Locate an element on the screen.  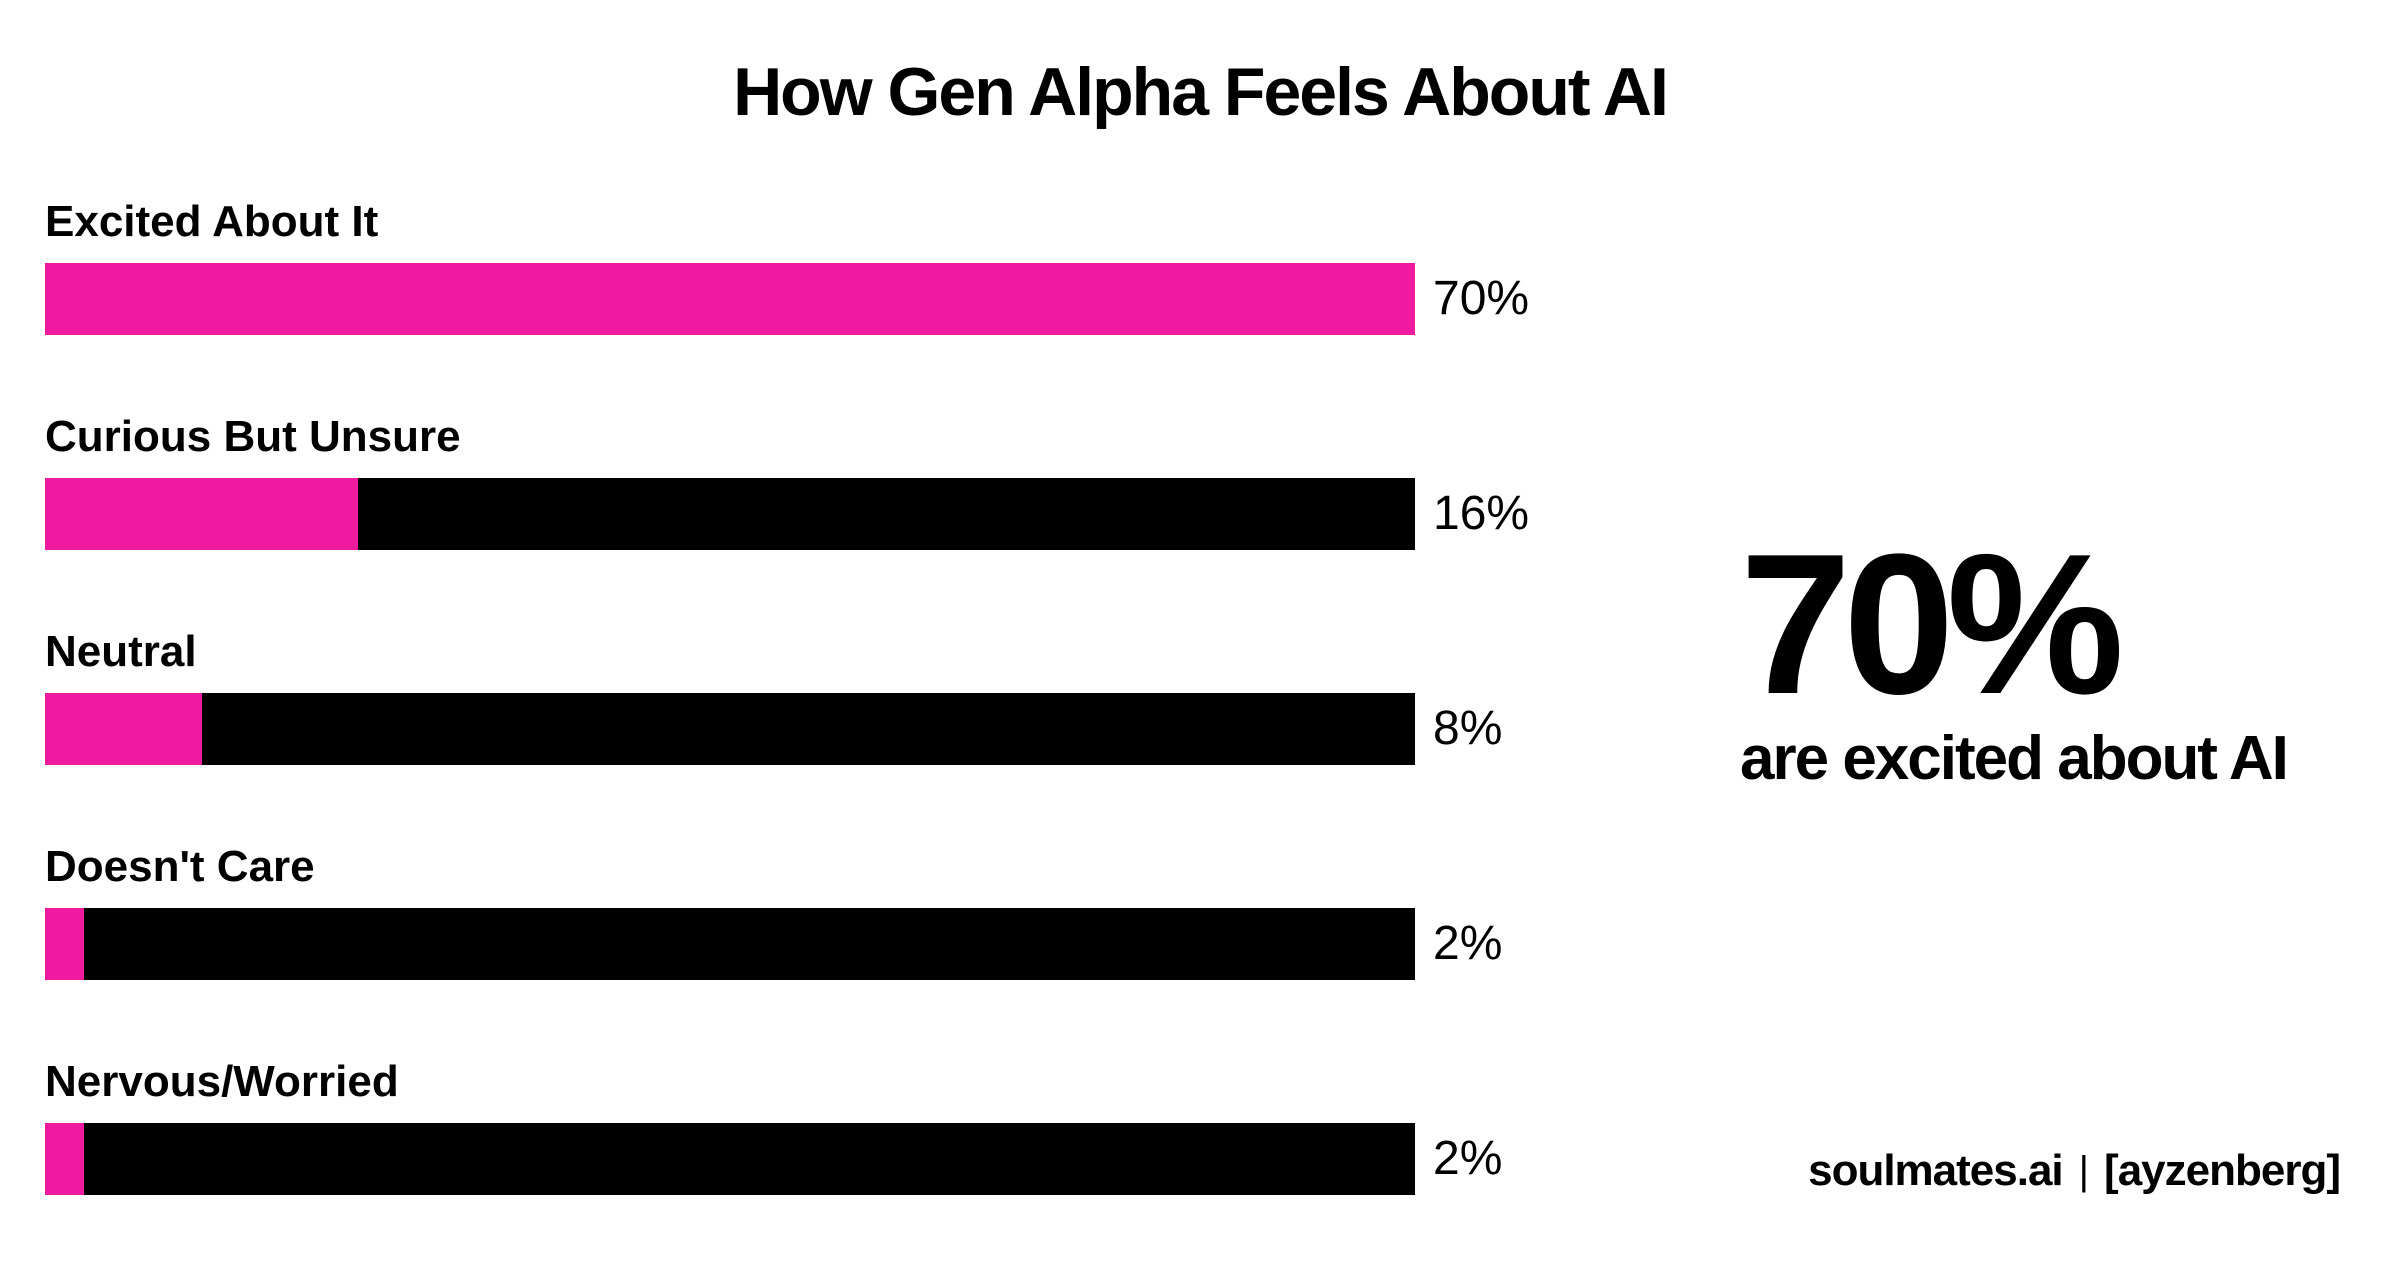
callout: 70% are excited about AI is located at coordinates (2060, 653).